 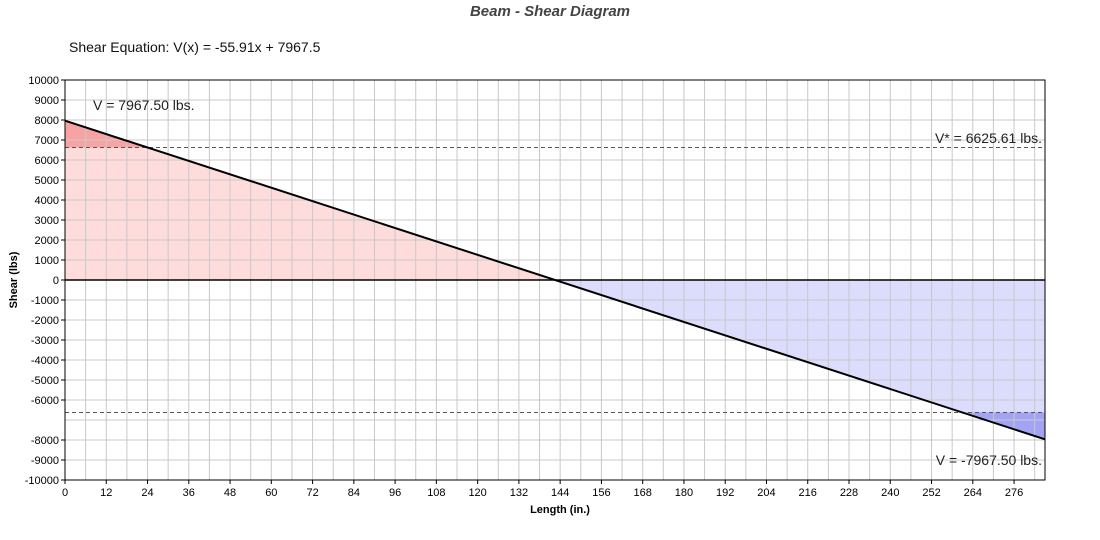 What do you see at coordinates (47, 201) in the screenshot?
I see `y-tick-label: 4000` at bounding box center [47, 201].